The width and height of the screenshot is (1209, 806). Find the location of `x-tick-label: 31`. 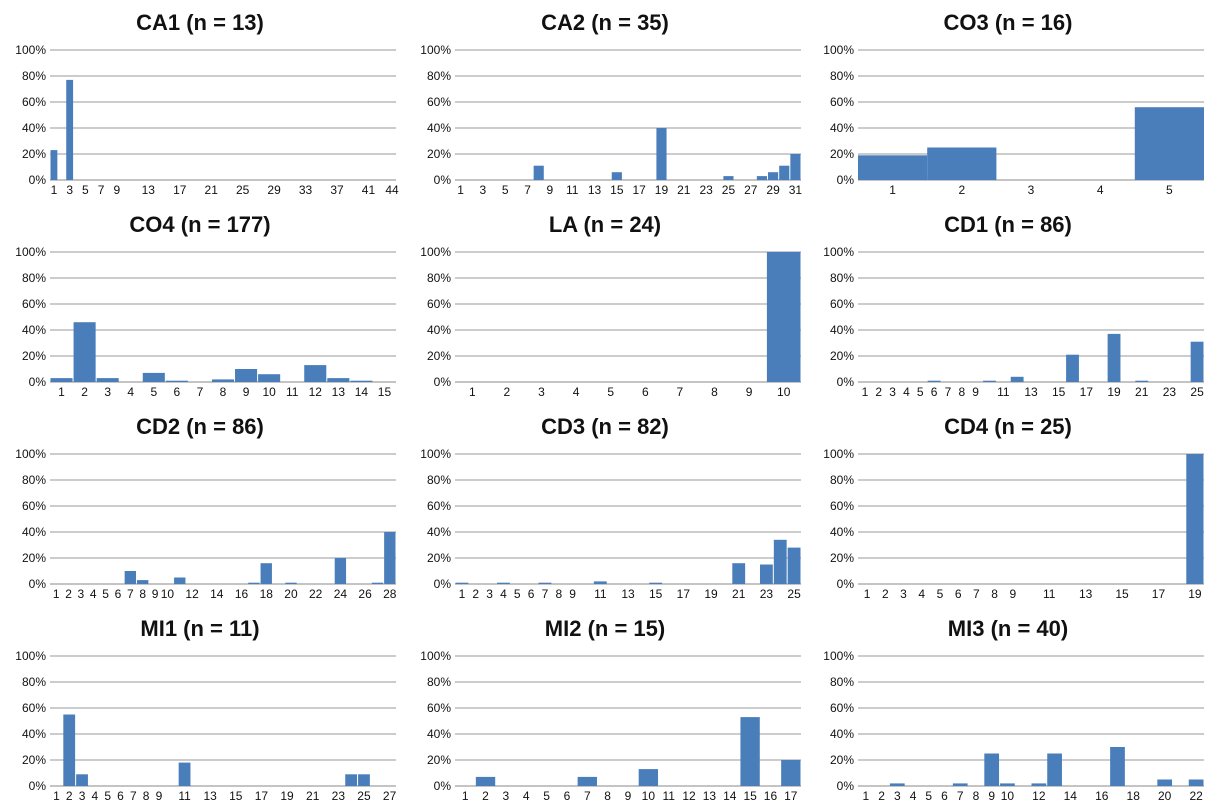

x-tick-label: 31 is located at coordinates (796, 190).